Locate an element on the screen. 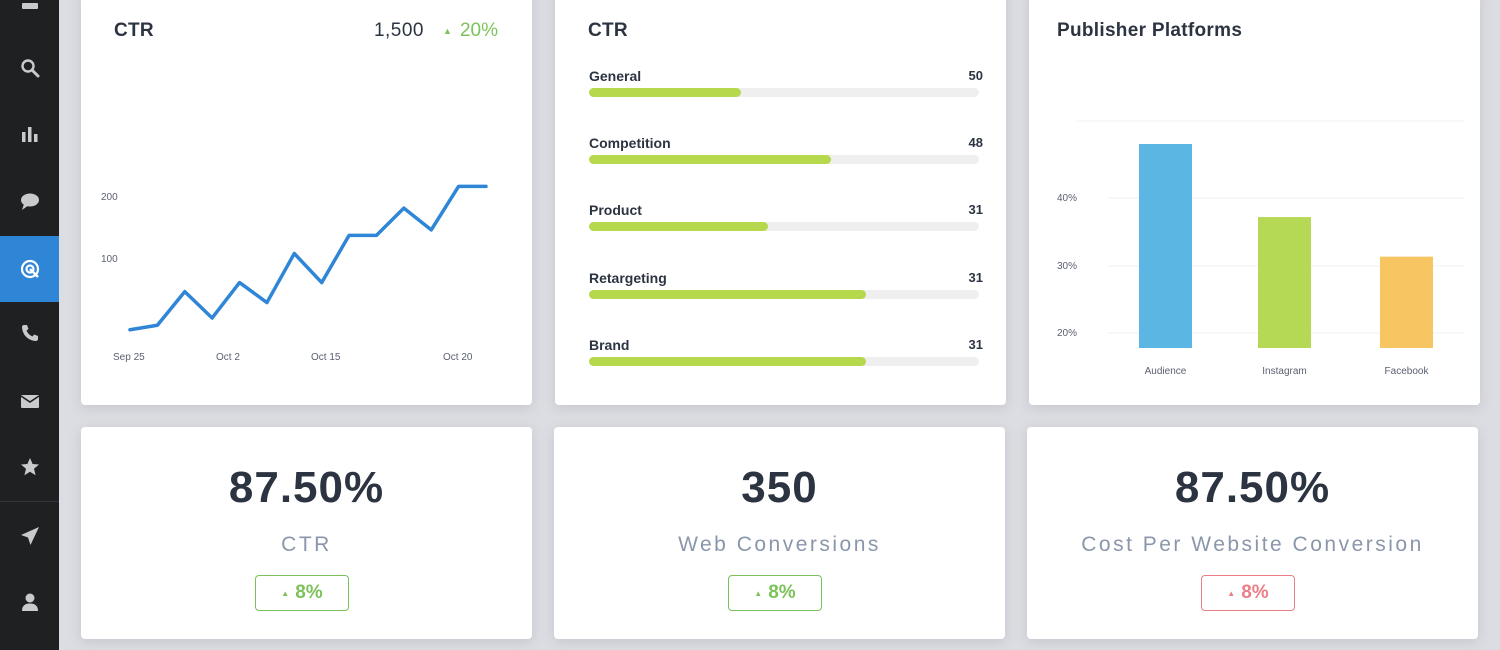 This screenshot has width=1500, height=650. ctr-line-chart: 100 200 Sep 25 Oct 2 Oct 15 Oct 20 is located at coordinates (294, 273).